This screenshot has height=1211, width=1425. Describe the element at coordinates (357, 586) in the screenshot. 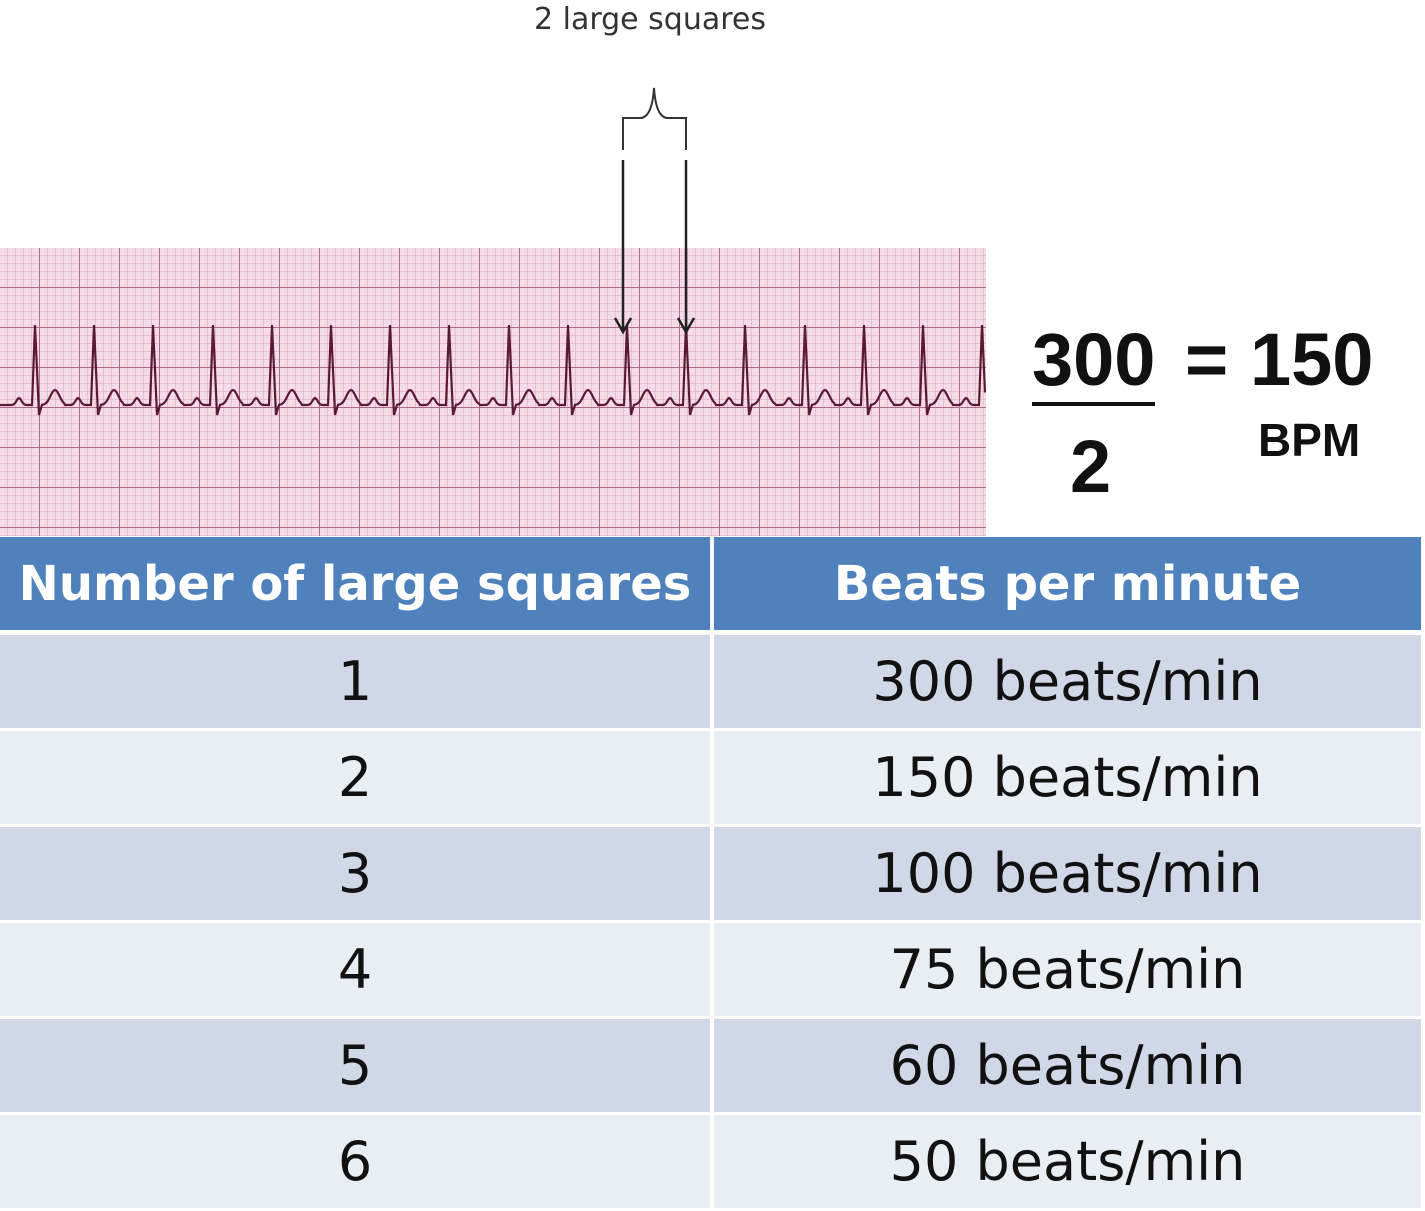

I see `header-cell: Number of large squares` at that location.